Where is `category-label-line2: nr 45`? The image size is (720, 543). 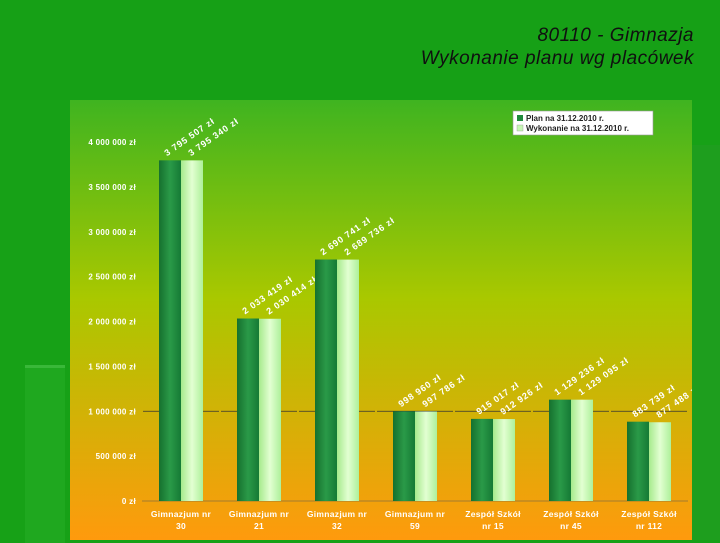 category-label-line2: nr 45 is located at coordinates (571, 526).